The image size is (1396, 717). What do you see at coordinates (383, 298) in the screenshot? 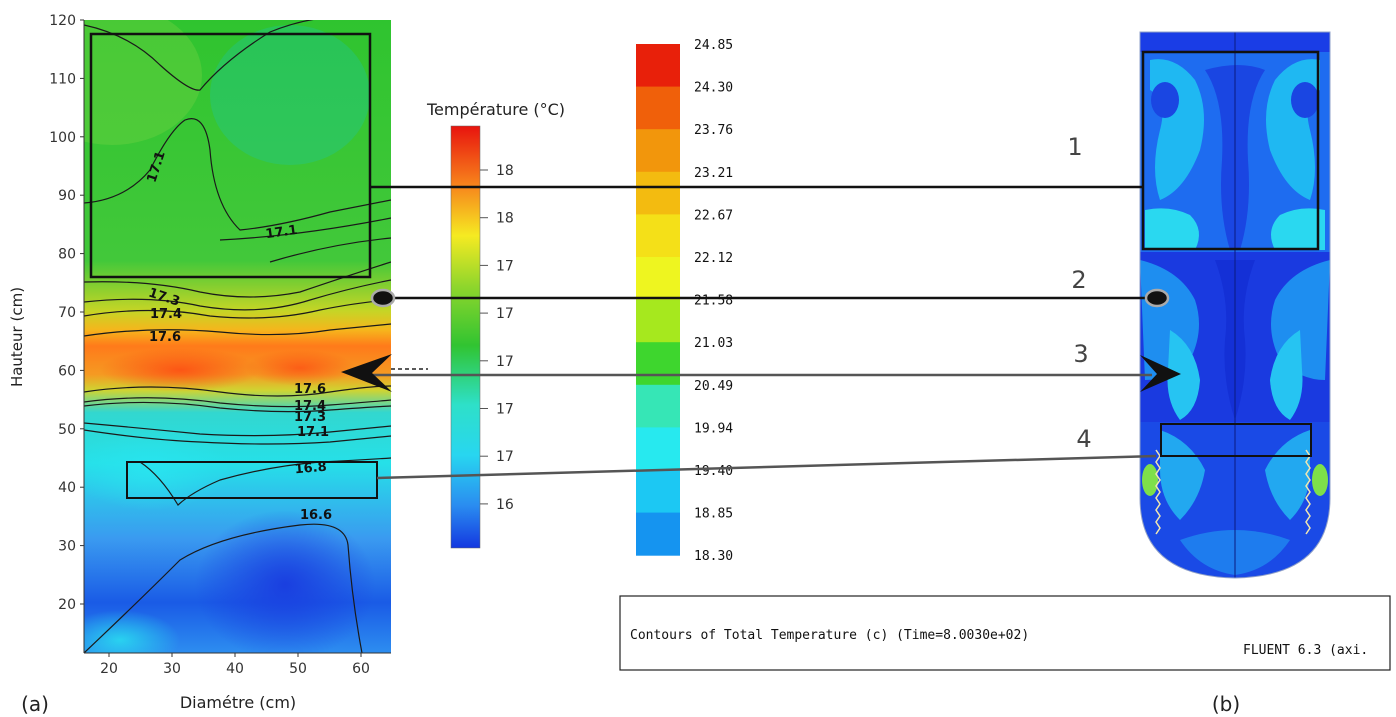
I see `marker-point-a` at bounding box center [383, 298].